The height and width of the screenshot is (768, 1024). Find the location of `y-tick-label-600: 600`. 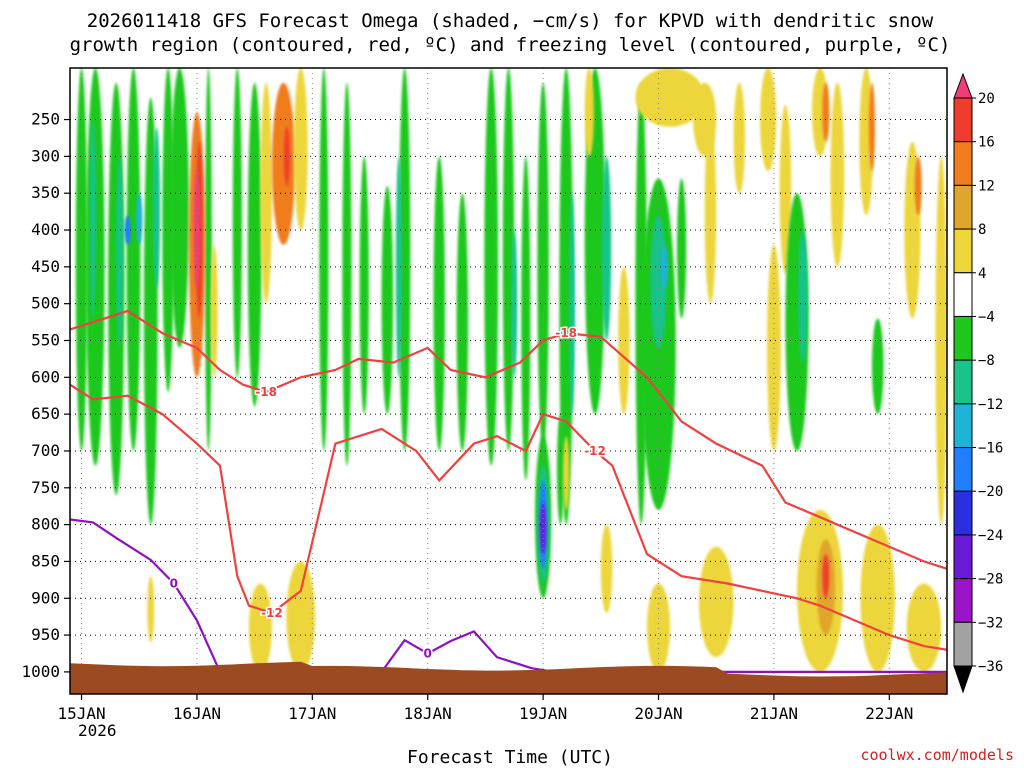

y-tick-label-600: 600 is located at coordinates (45, 376).